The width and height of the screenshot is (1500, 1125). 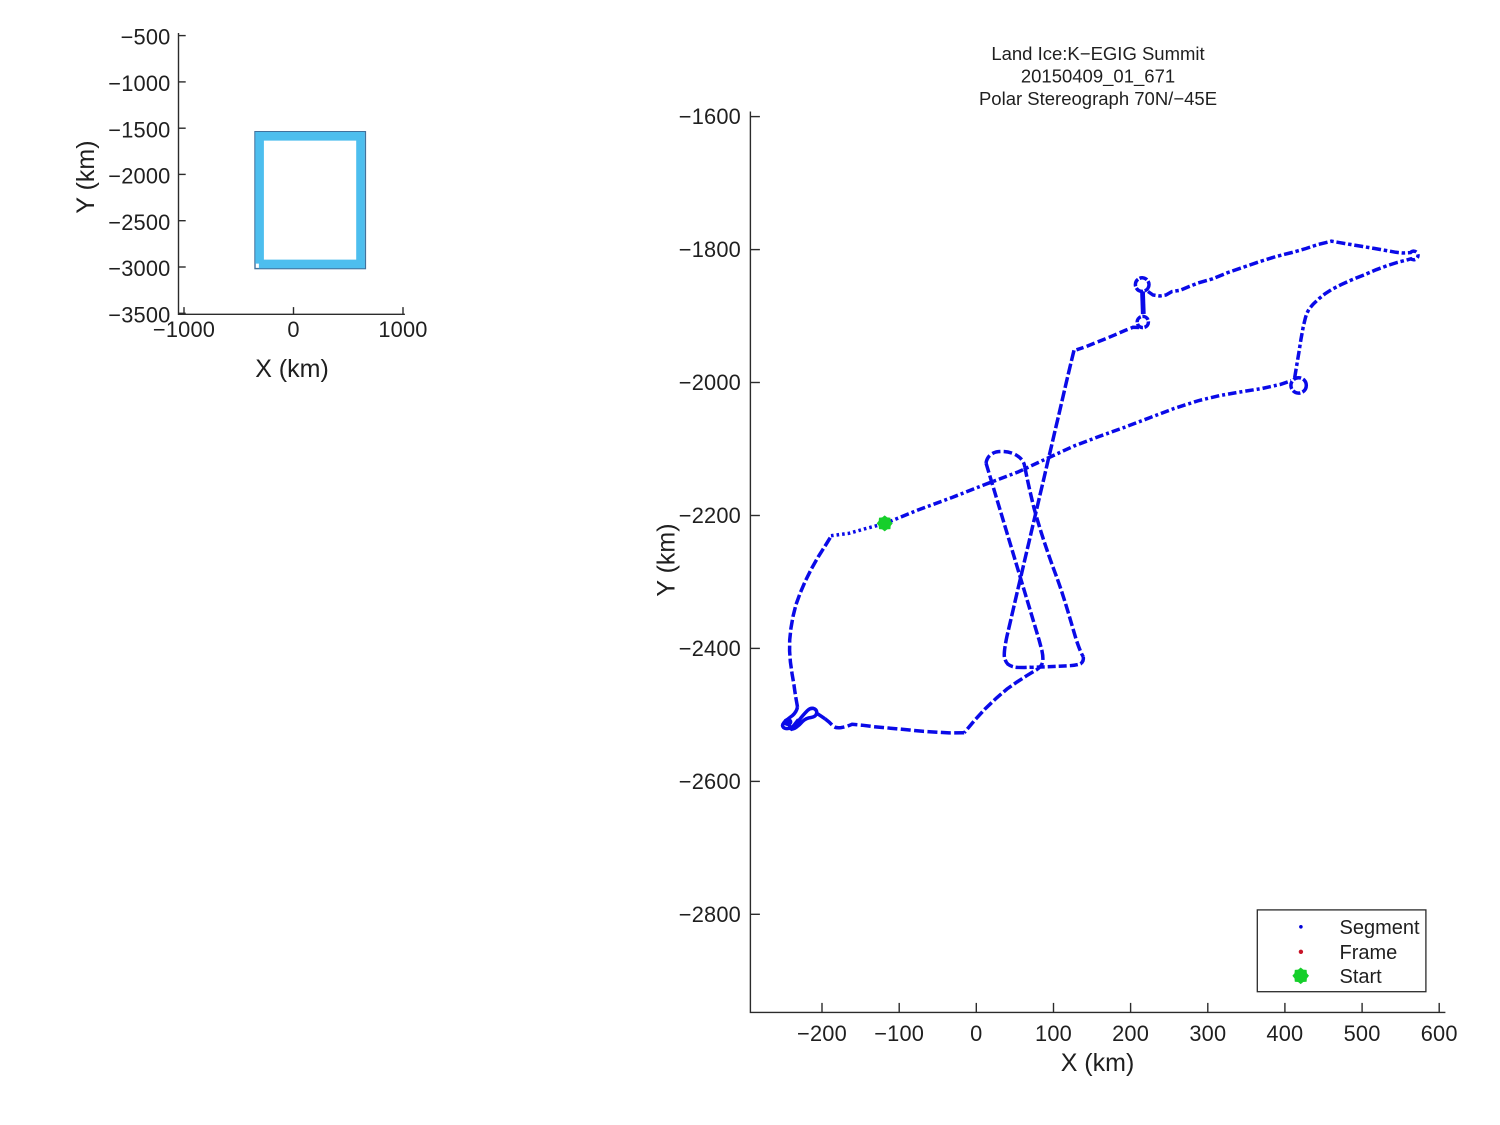 I want to click on svg-text: 500, so click(x=1362, y=1033).